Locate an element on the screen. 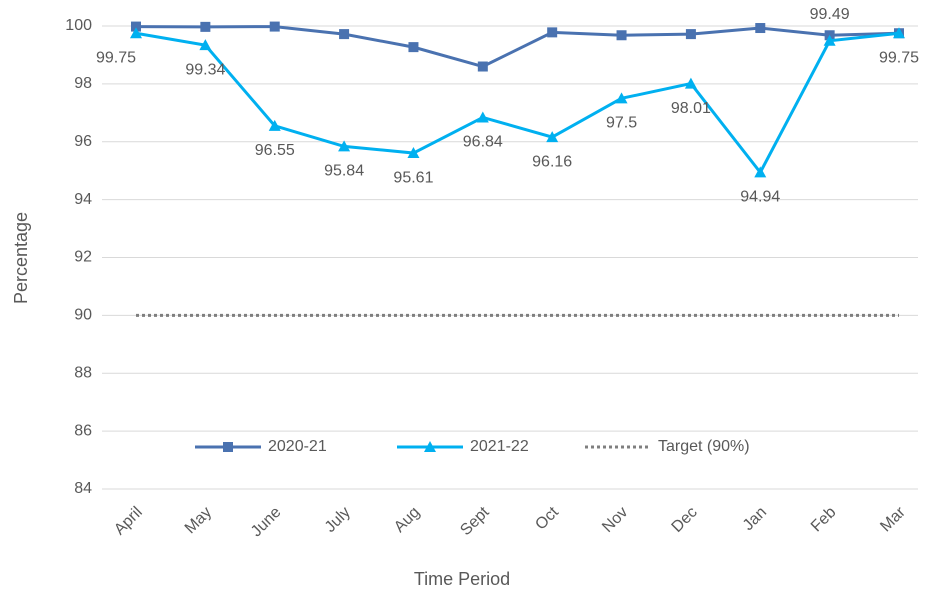 The height and width of the screenshot is (592, 925). y-tick-label: 88 is located at coordinates (83, 372).